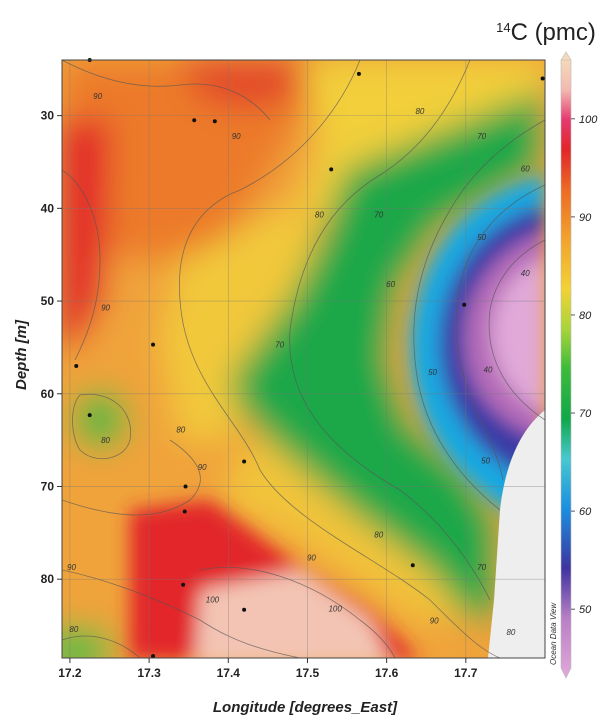 This screenshot has width=606, height=720. Describe the element at coordinates (584, 365) in the screenshot. I see `colorbar-ticks: 50 60 70 80 90 100` at that location.